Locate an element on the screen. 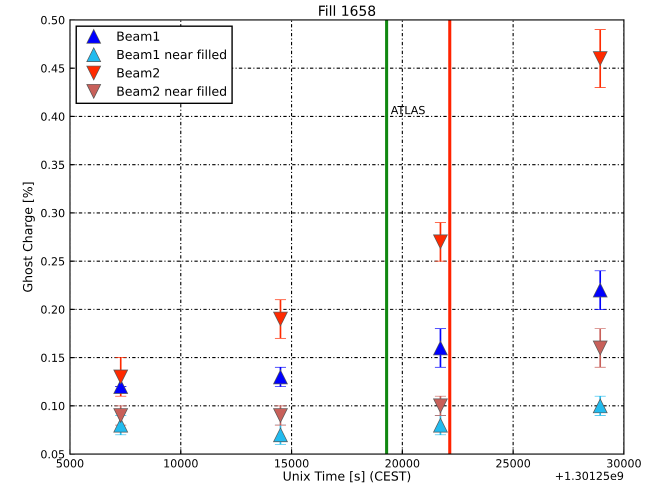  y-tick-label: 0.50 is located at coordinates (52, 20).